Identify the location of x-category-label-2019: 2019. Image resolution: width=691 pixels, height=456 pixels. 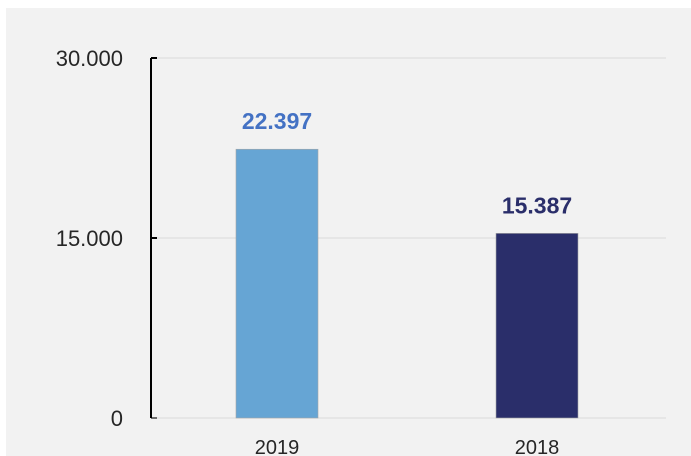
(277, 446).